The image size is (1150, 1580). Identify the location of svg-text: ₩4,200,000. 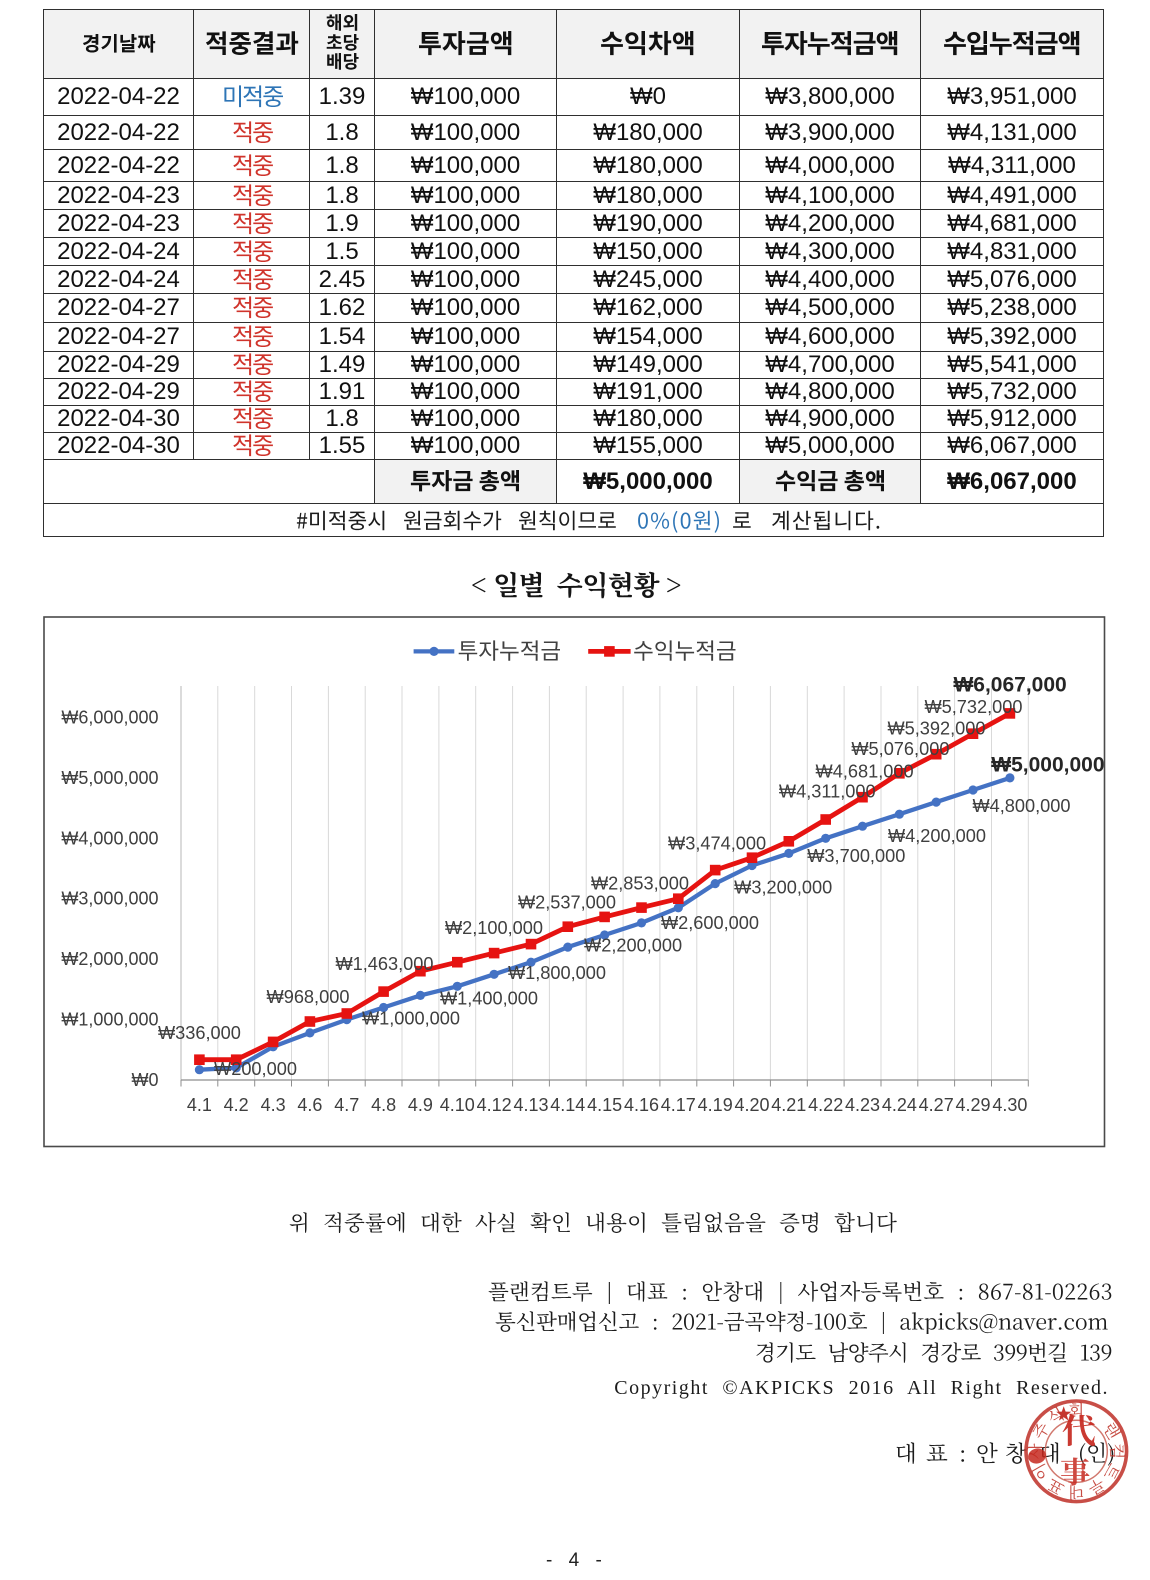
(937, 836).